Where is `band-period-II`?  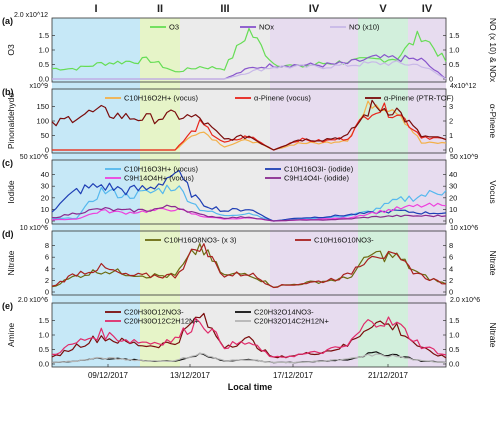
band-period-II is located at coordinates (160, 192).